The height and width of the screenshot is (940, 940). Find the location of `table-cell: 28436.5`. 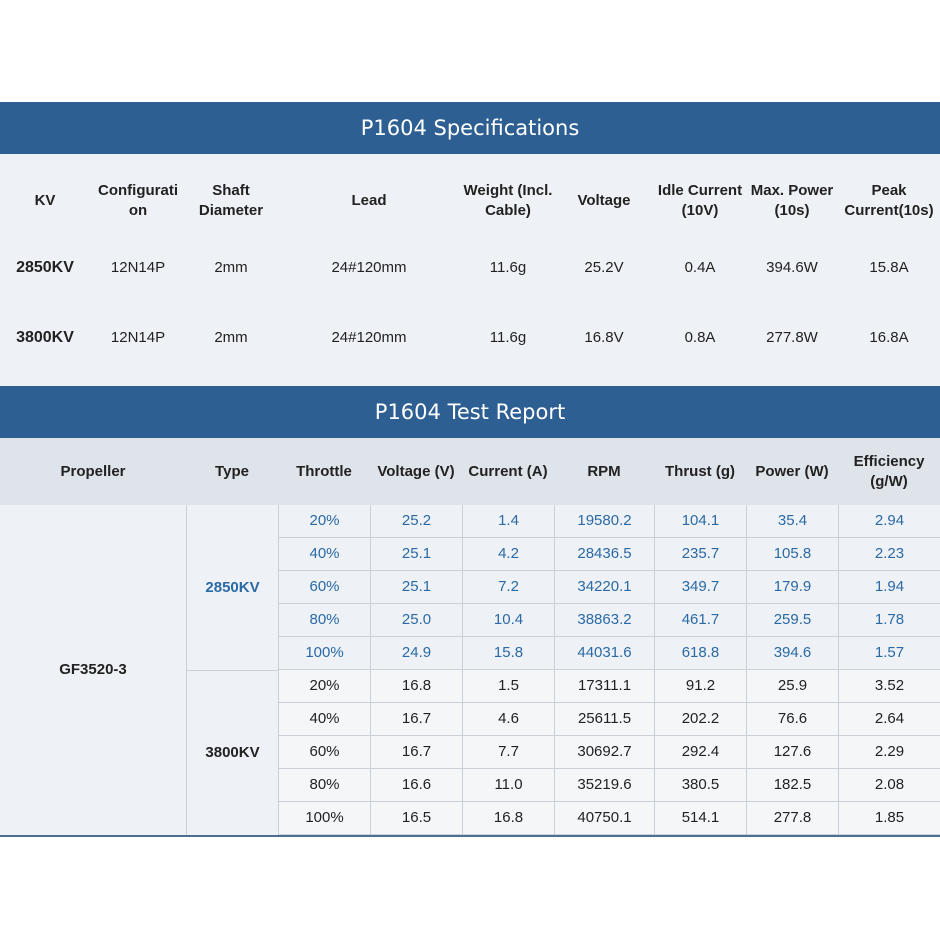

table-cell: 28436.5 is located at coordinates (604, 554).